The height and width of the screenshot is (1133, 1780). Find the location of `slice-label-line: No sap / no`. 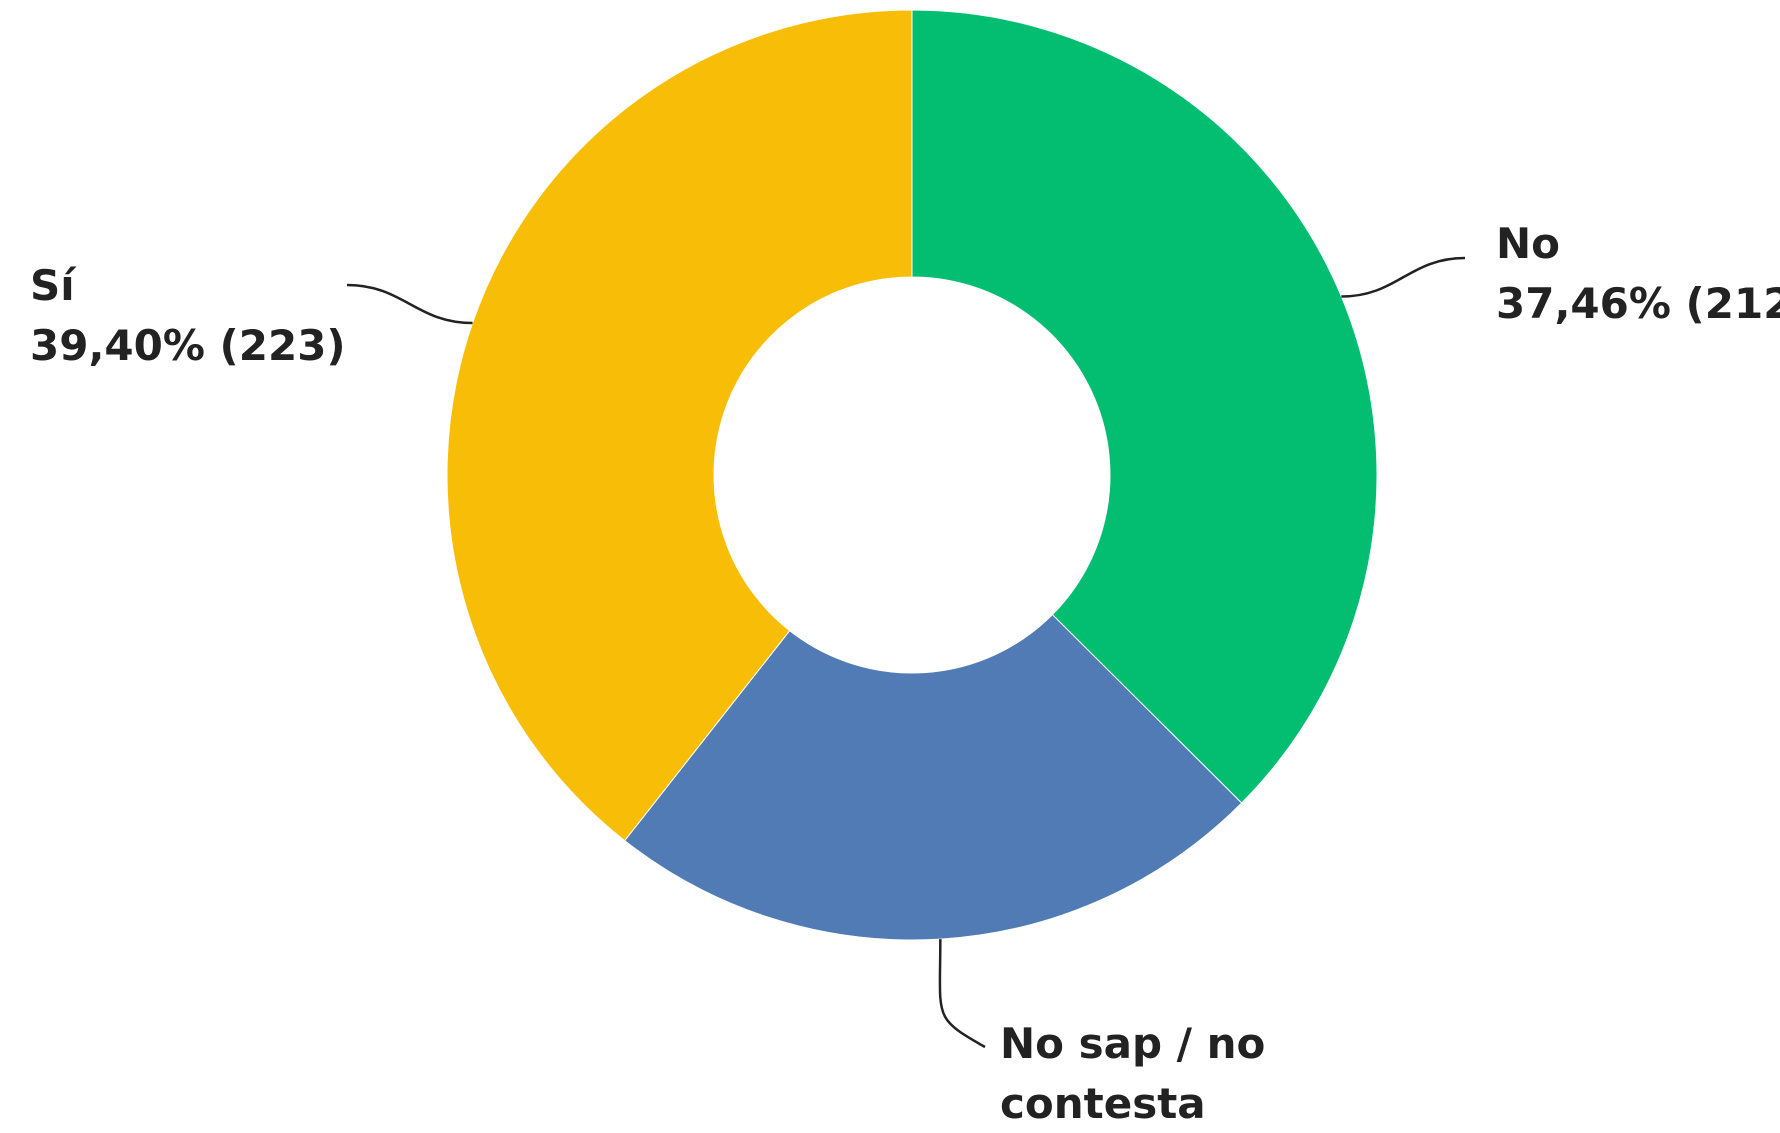

slice-label-line: No sap / no is located at coordinates (1132, 1043).